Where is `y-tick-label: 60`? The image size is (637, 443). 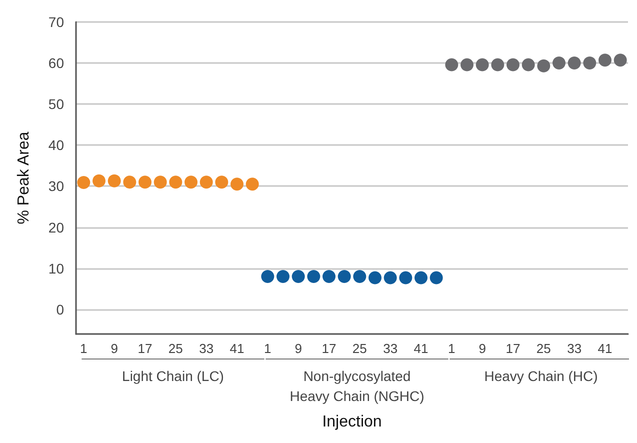 y-tick-label: 60 is located at coordinates (56, 63).